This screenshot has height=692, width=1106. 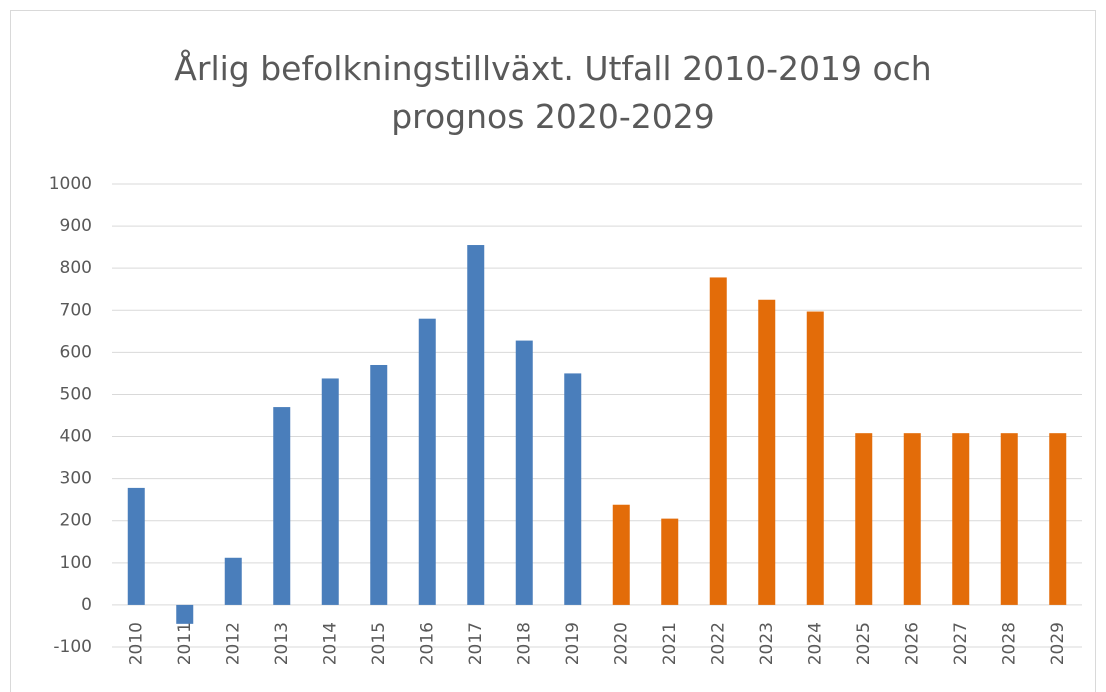 What do you see at coordinates (76, 268) in the screenshot?
I see `y-tick-label: 800` at bounding box center [76, 268].